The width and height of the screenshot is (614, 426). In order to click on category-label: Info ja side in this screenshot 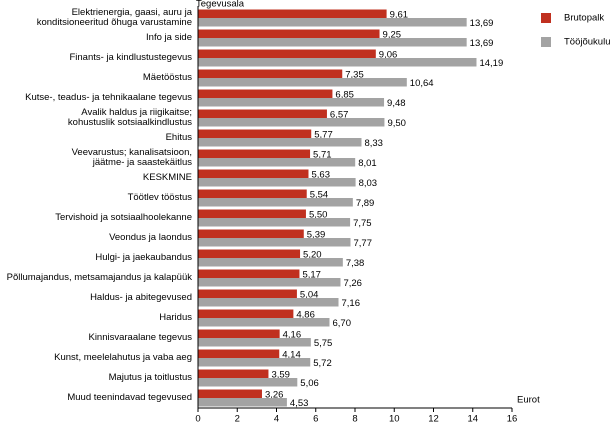, I will do `click(169, 38)`.